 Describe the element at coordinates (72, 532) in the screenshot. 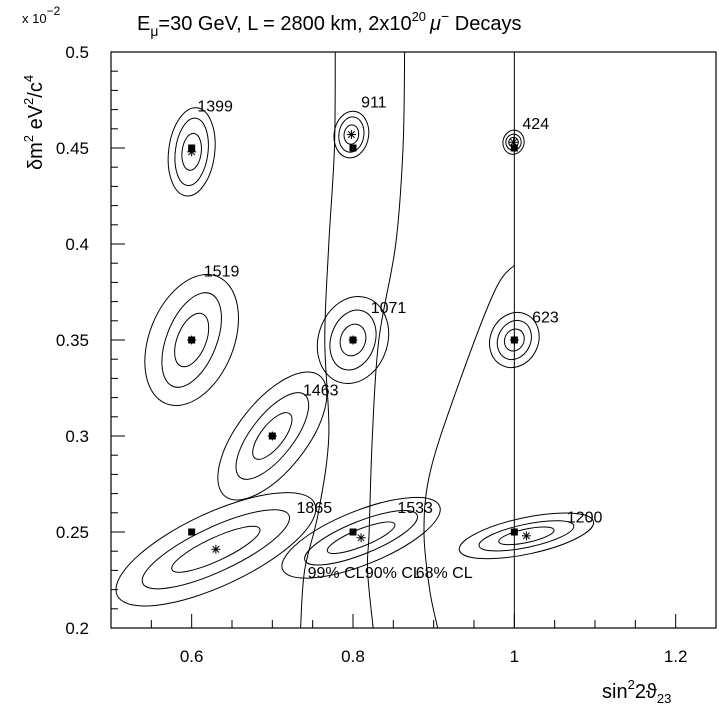

I see `y-tick-label: 0.25` at that location.